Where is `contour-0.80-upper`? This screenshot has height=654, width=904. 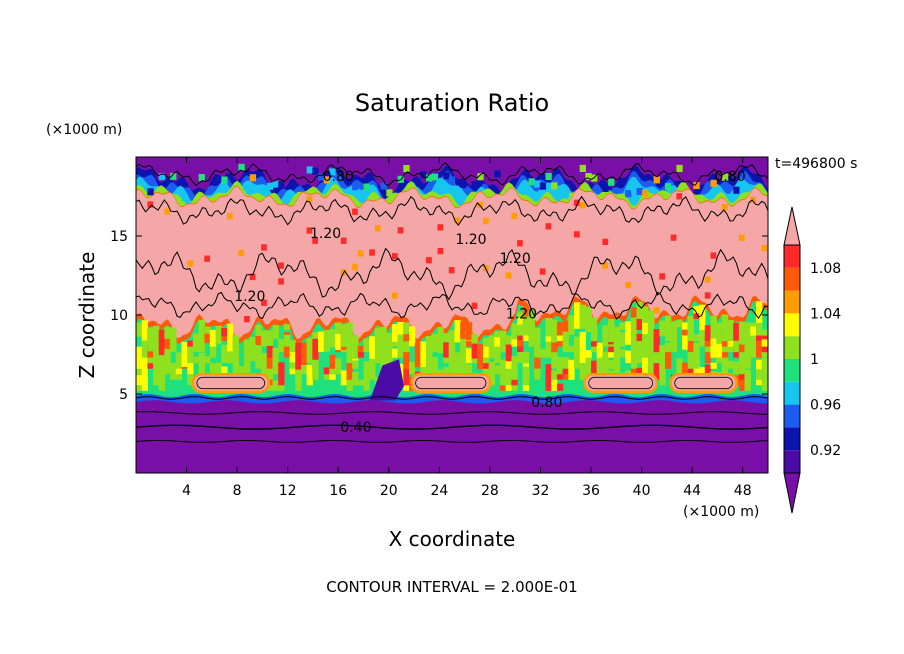
contour-0.80-upper is located at coordinates (452, 174).